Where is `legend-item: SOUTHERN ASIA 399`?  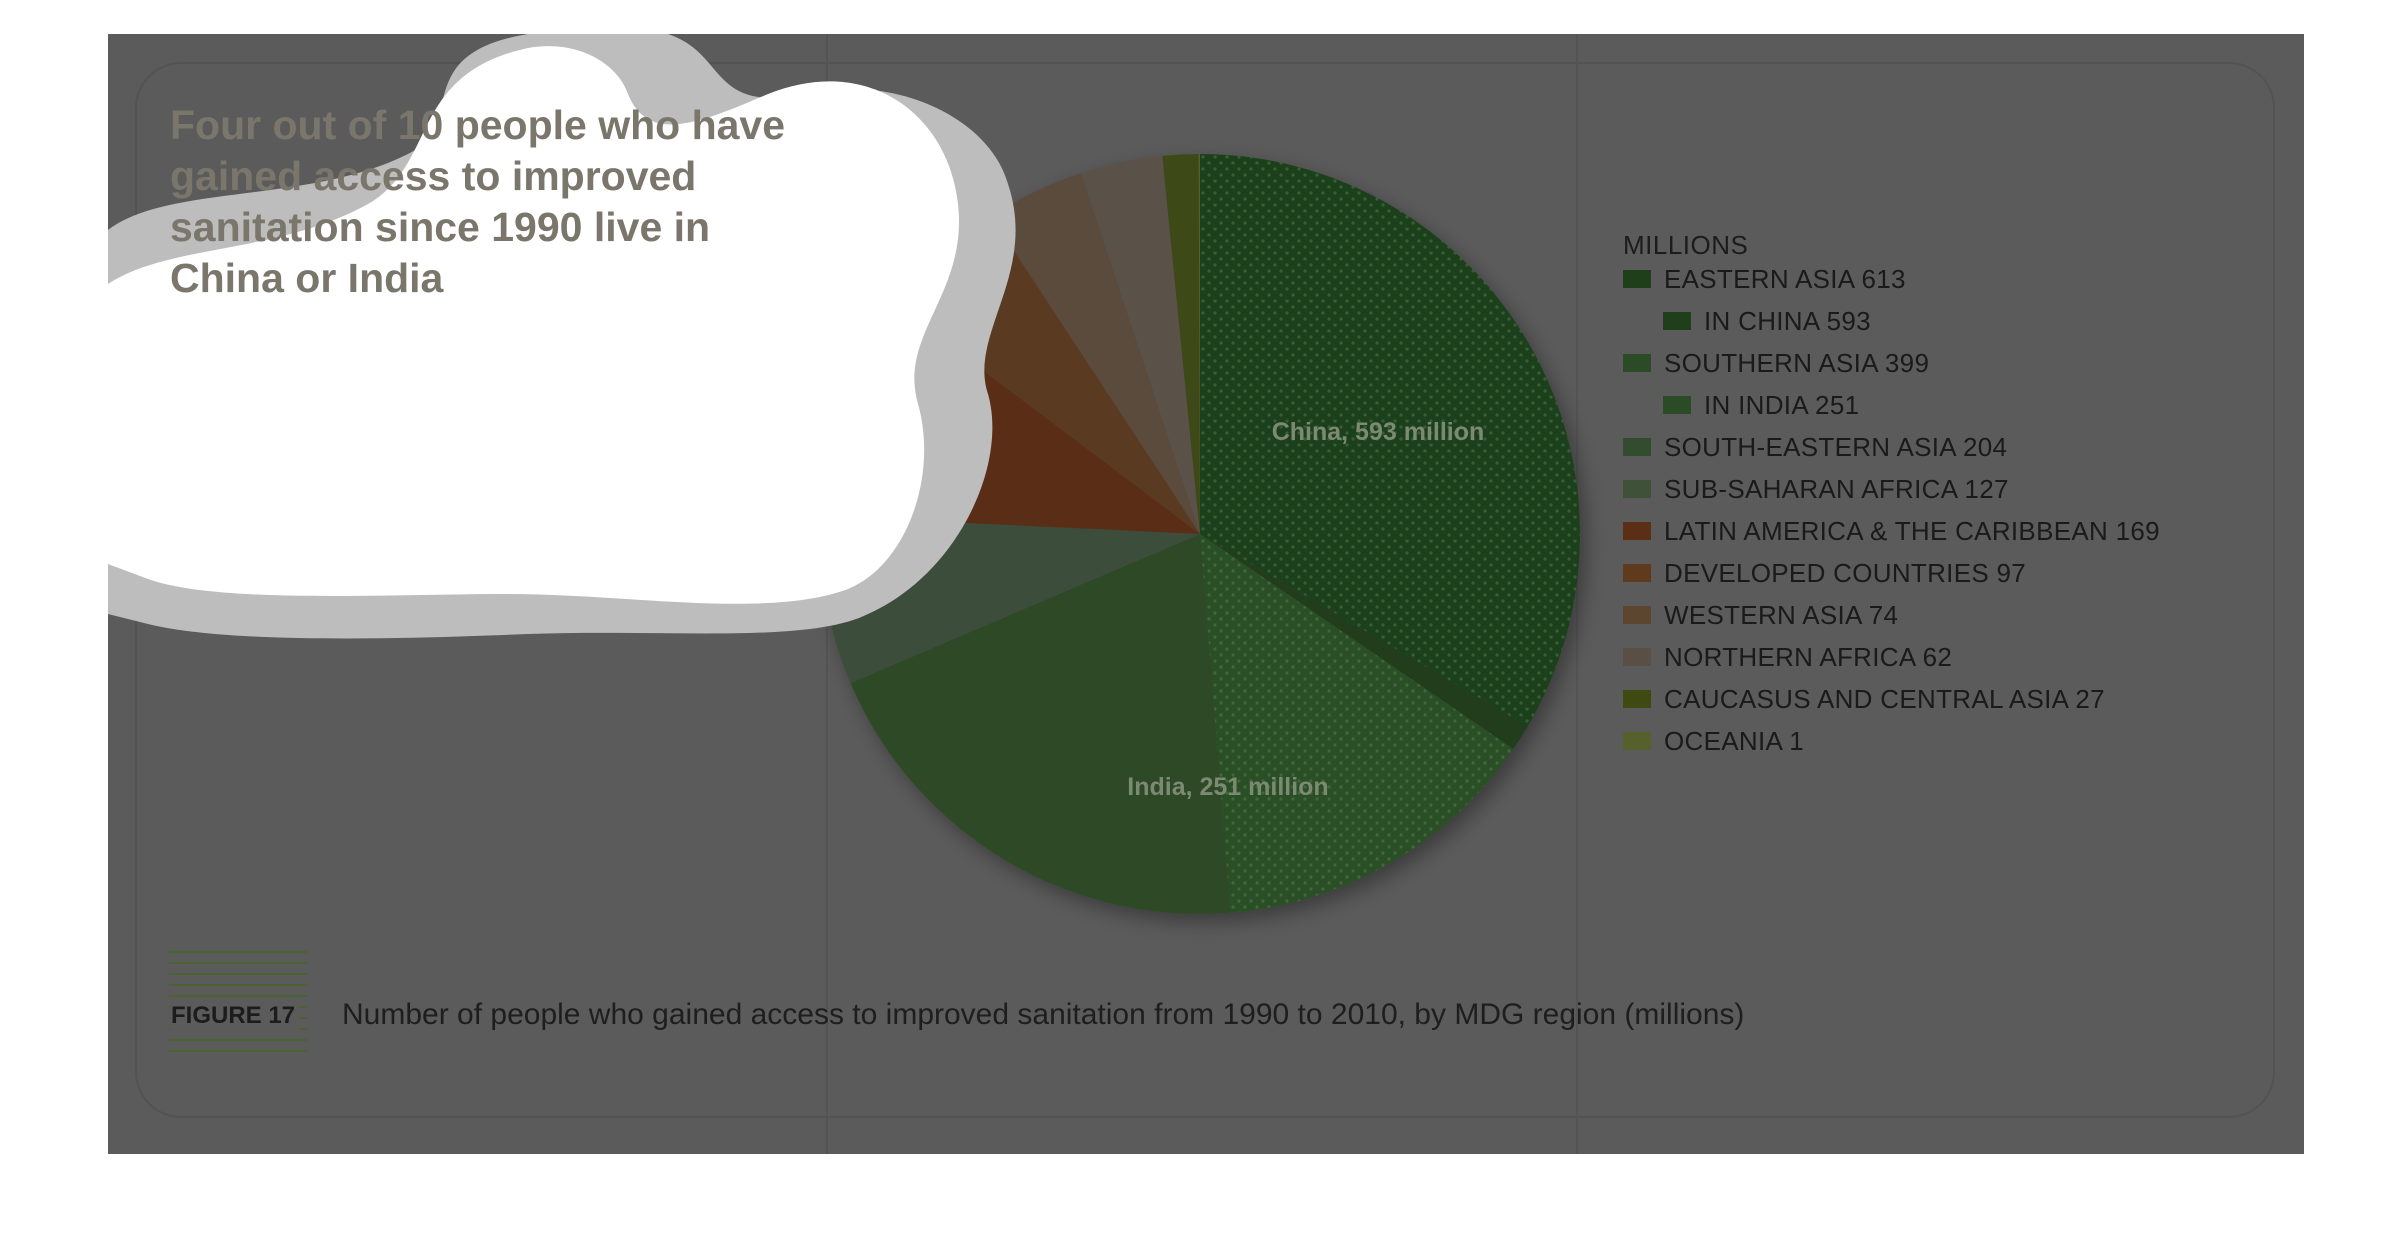 legend-item: SOUTHERN ASIA 399 is located at coordinates (1776, 363).